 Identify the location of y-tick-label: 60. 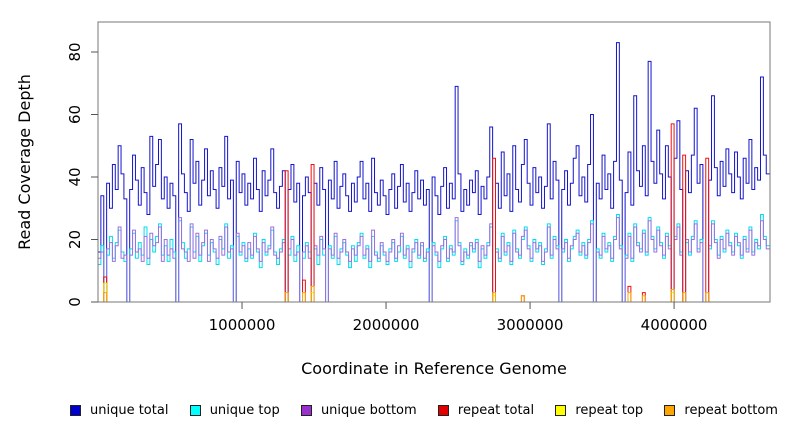
(75, 114).